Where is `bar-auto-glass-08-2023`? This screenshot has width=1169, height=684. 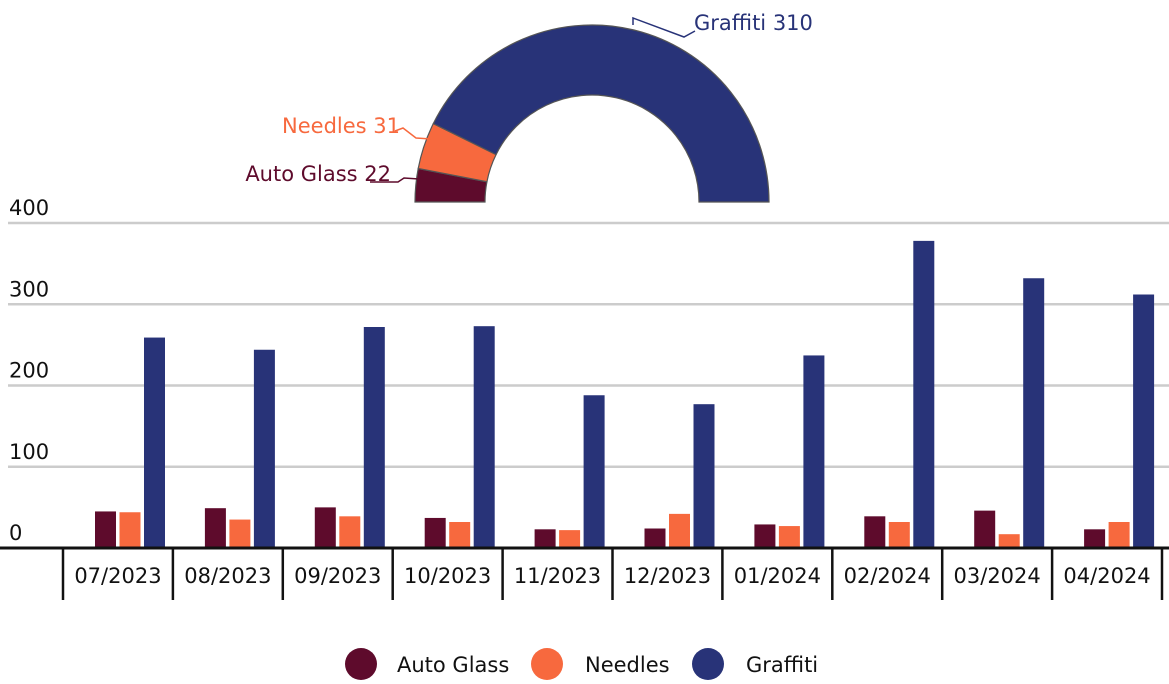 bar-auto-glass-08-2023 is located at coordinates (215, 528).